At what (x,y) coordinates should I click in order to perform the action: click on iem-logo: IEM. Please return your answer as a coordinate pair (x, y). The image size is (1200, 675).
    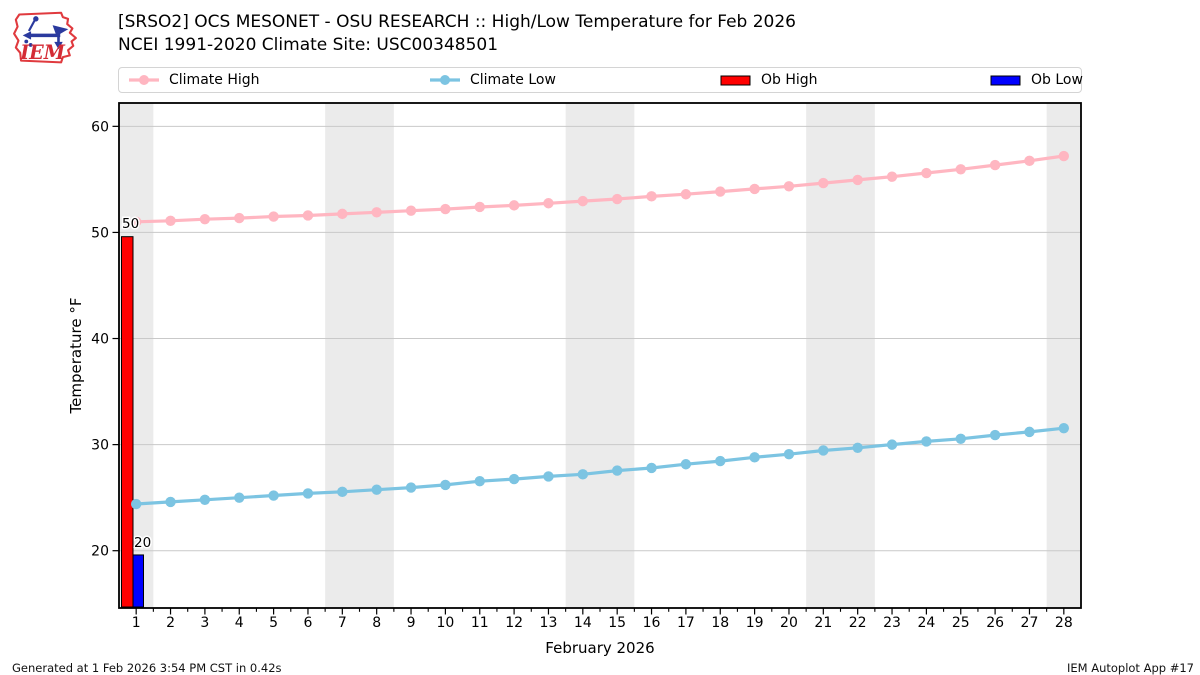
    Looking at the image, I should click on (45, 37).